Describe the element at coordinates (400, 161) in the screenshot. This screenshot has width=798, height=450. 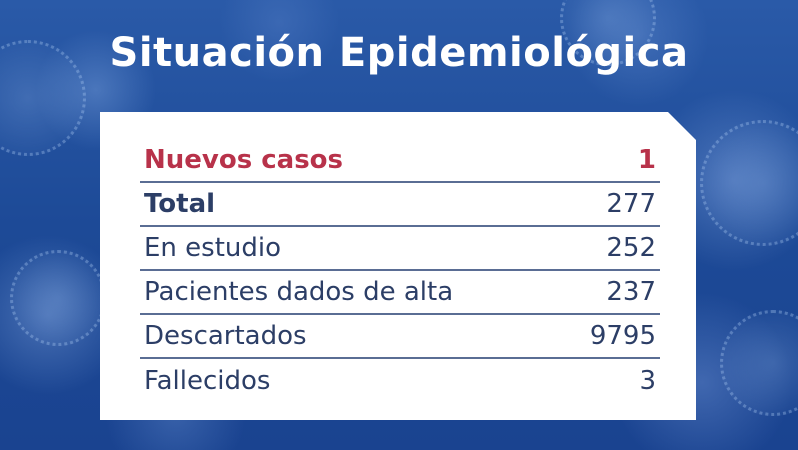
I see `stat-row-new-cases: Nuevos casos 1` at that location.